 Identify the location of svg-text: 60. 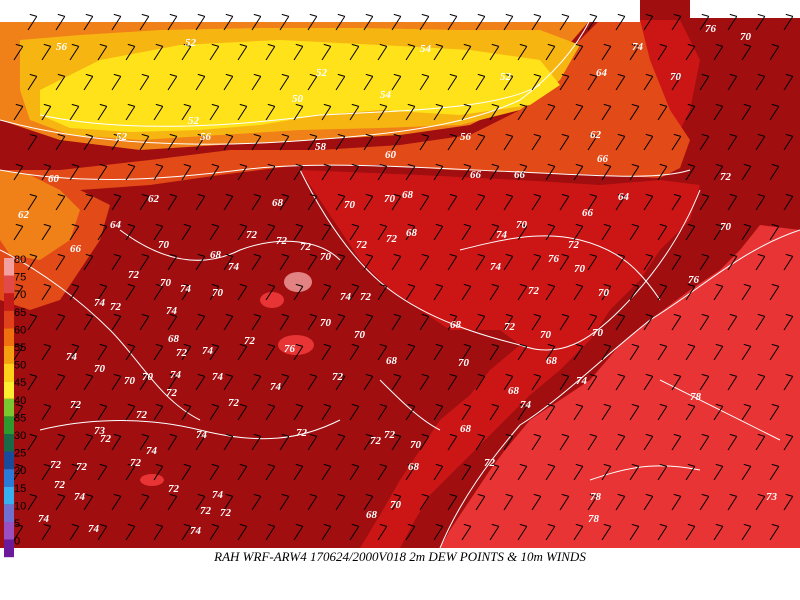
(54, 179).